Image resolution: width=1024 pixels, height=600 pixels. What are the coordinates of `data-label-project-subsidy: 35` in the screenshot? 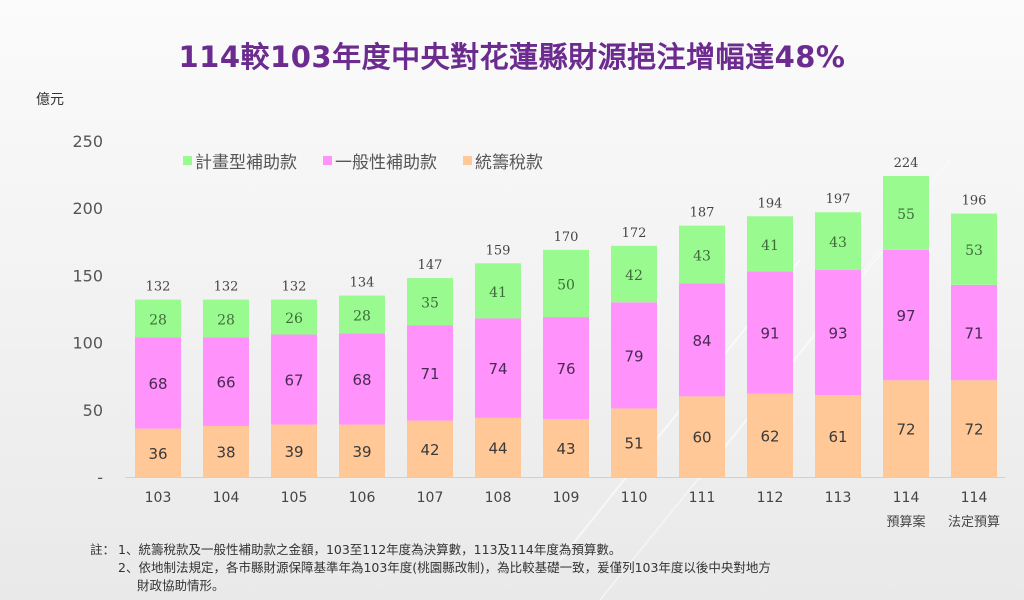 It's located at (430, 304).